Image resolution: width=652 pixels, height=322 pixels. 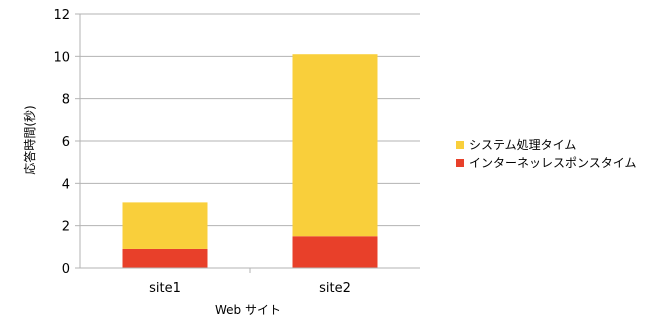 I want to click on legend-label: システム処理タイム, so click(x=522, y=145).